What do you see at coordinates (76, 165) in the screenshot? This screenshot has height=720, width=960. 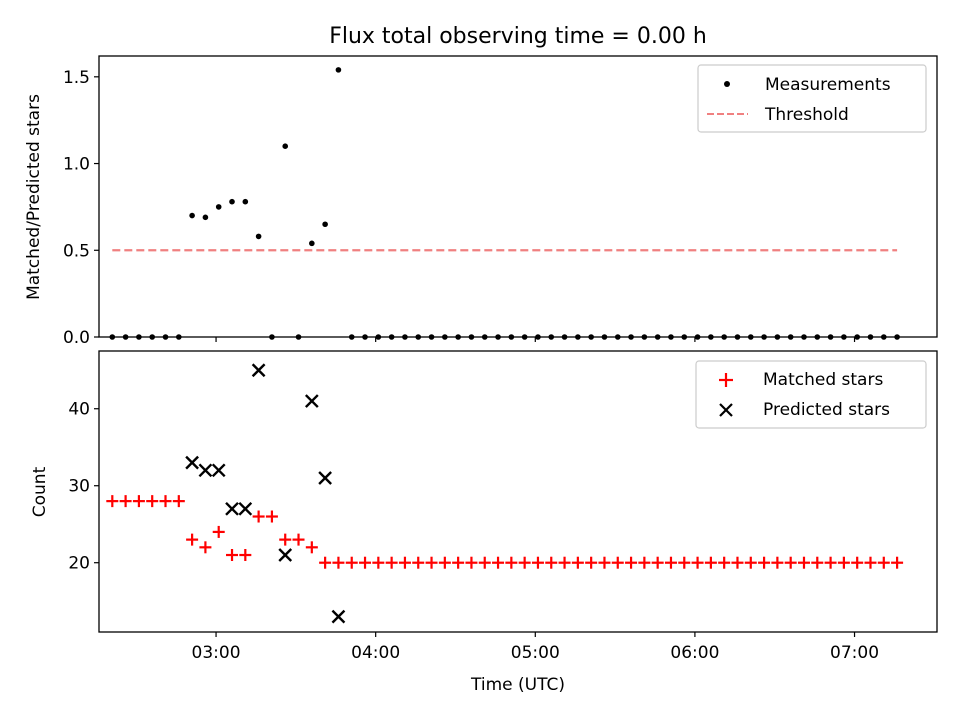 I see `top-ytick-label: 1.0` at bounding box center [76, 165].